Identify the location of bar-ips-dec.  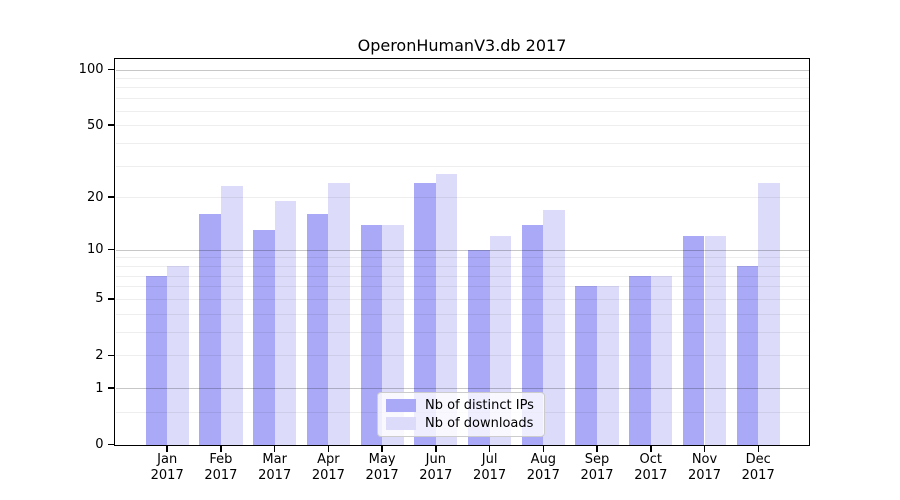
(747, 355).